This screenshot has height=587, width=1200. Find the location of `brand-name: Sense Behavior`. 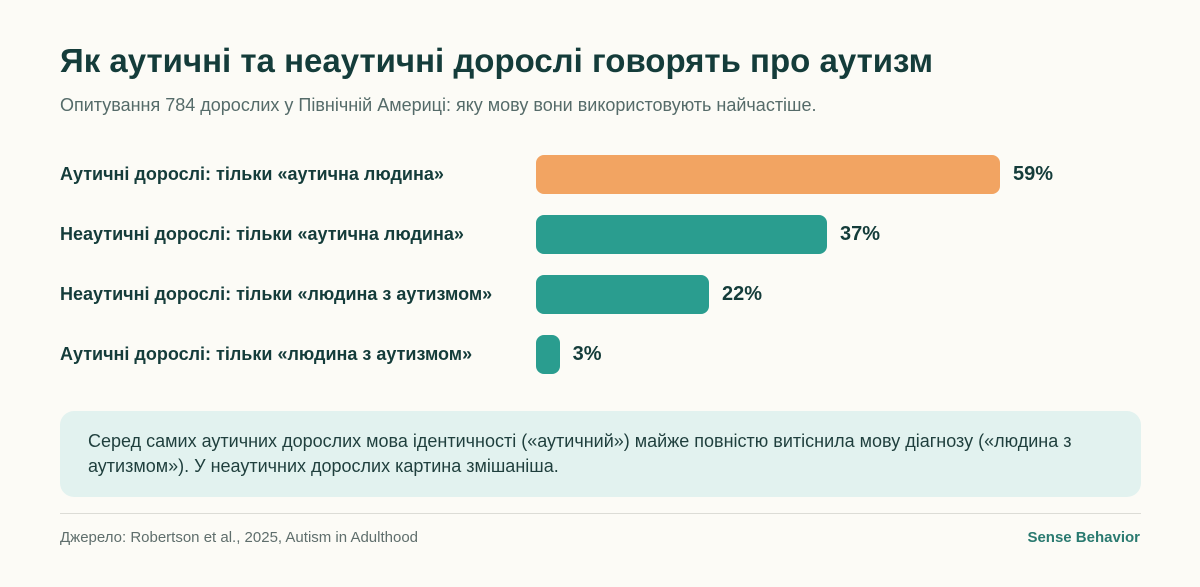

brand-name: Sense Behavior is located at coordinates (1083, 537).